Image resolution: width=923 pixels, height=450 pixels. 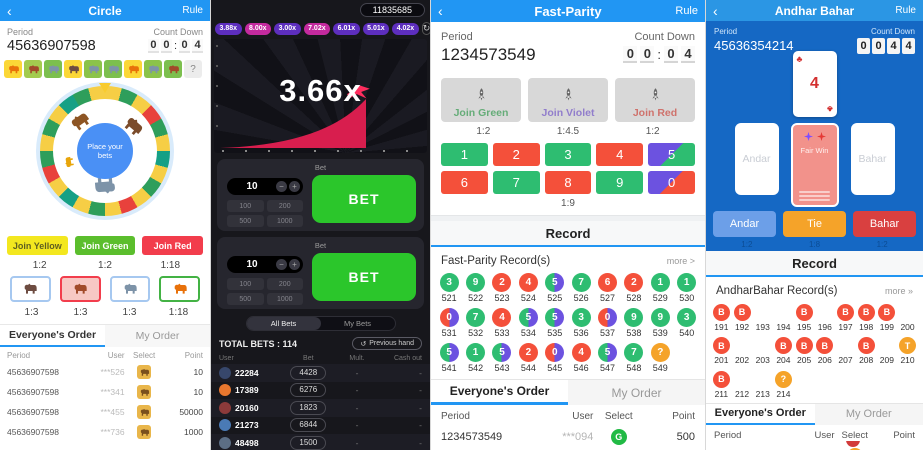 What do you see at coordinates (898, 291) in the screenshot?
I see `more-link: more »` at bounding box center [898, 291].